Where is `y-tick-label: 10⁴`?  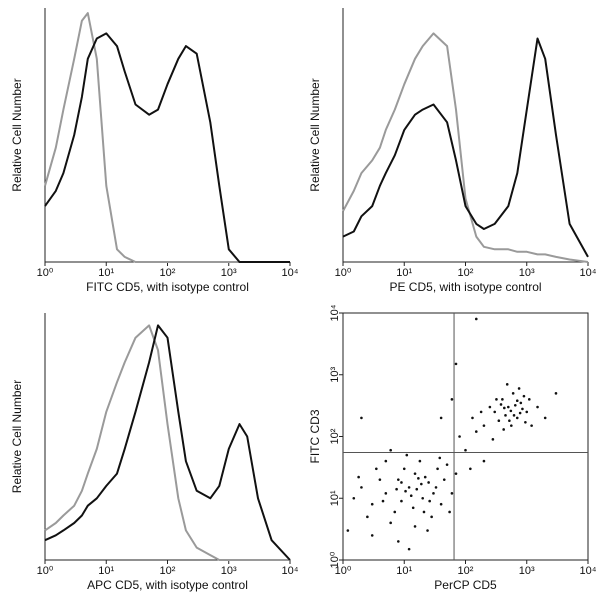 y-tick-label: 10⁴ is located at coordinates (335, 312).